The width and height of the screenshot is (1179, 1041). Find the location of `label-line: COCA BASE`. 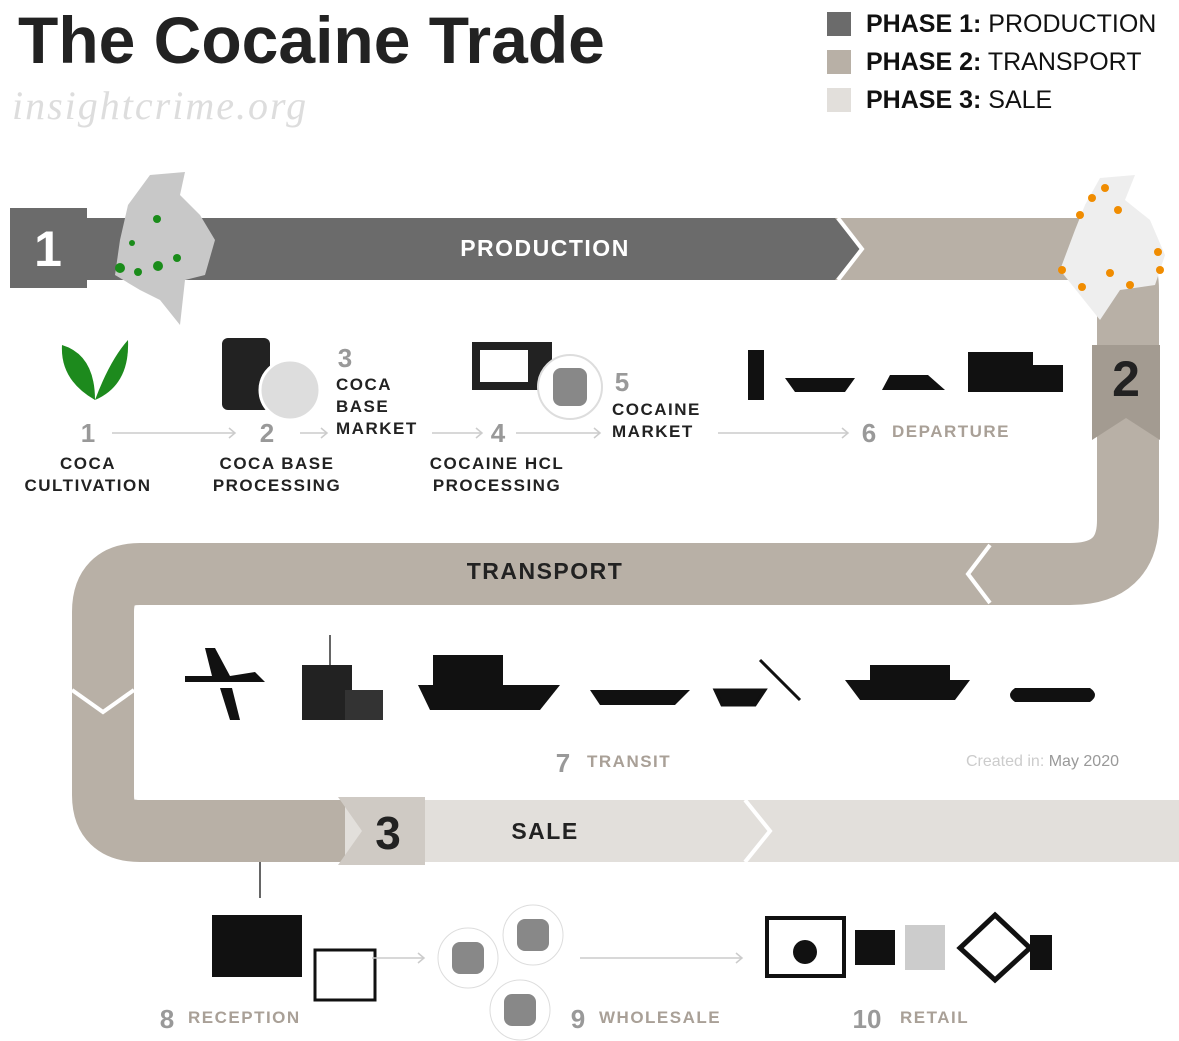

label-line: COCA BASE is located at coordinates (277, 463).